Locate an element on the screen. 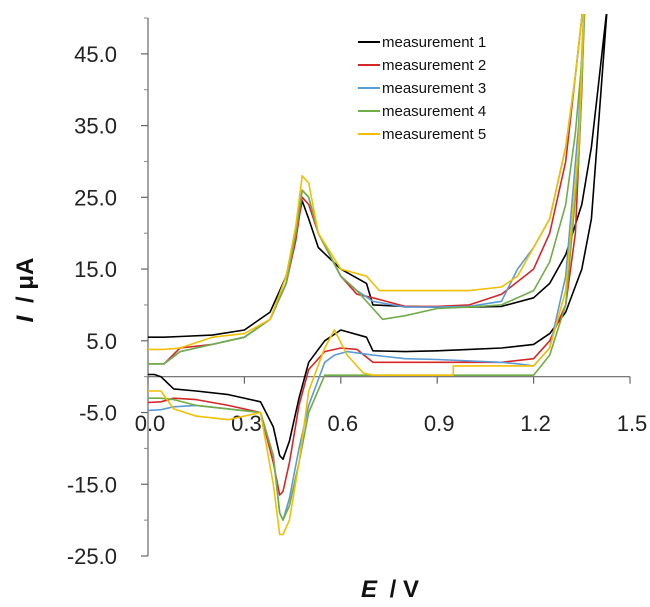 Image resolution: width=650 pixels, height=607 pixels. x-axis-title: E / V is located at coordinates (390, 589).